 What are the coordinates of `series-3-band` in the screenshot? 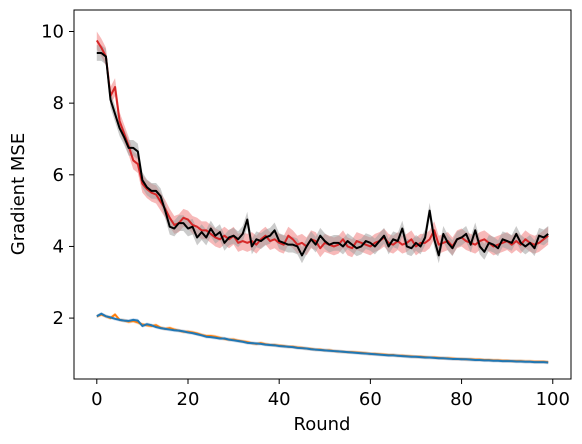 It's located at (322, 338).